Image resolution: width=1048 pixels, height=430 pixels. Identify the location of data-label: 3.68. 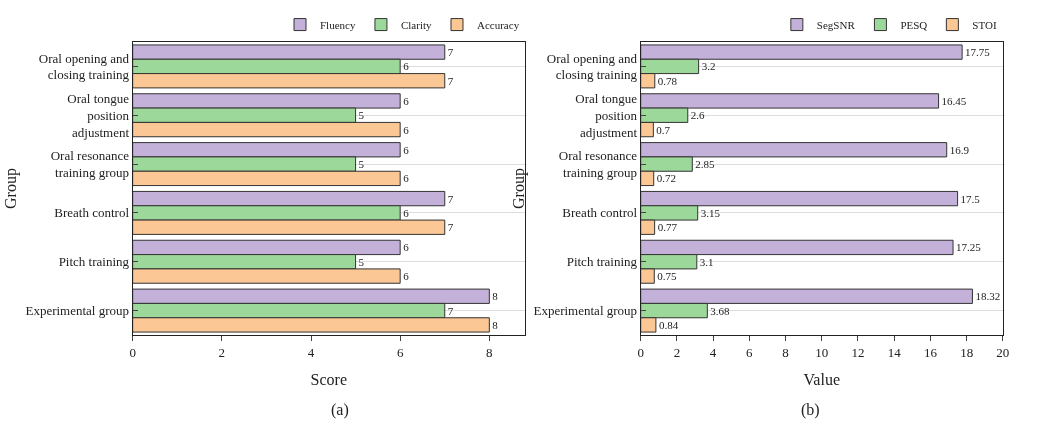
(720, 310).